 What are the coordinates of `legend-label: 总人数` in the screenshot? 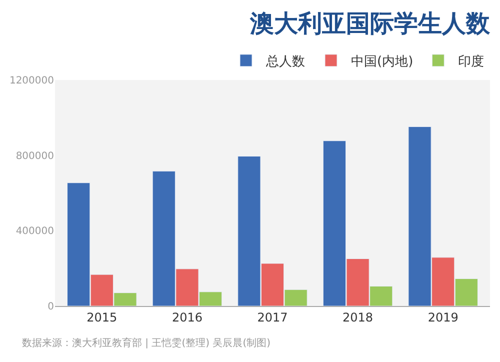 It's located at (285, 62).